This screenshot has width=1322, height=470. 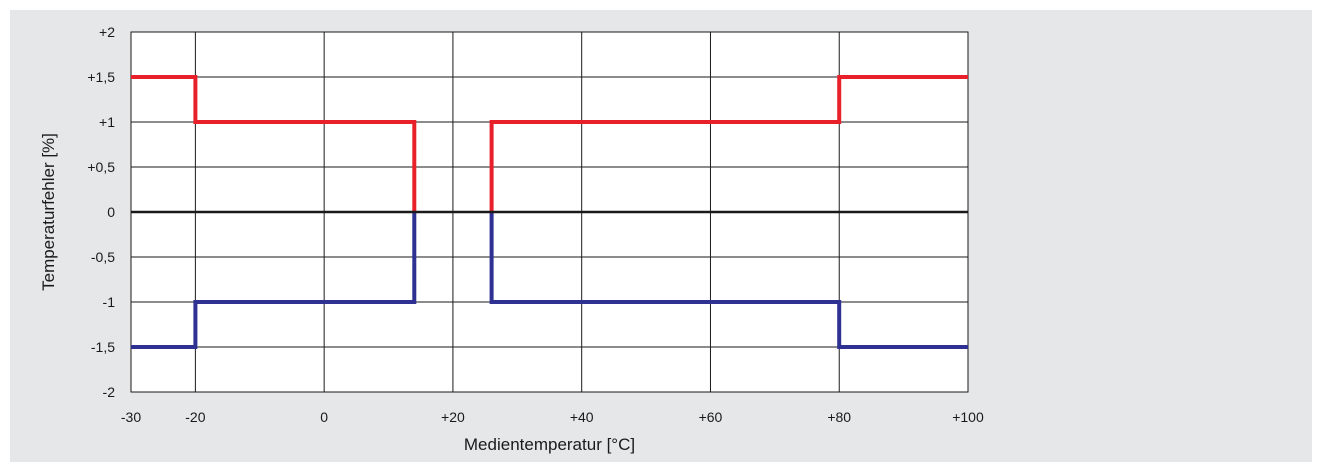 What do you see at coordinates (101, 167) in the screenshot?
I see `y-tick-label: +0,5` at bounding box center [101, 167].